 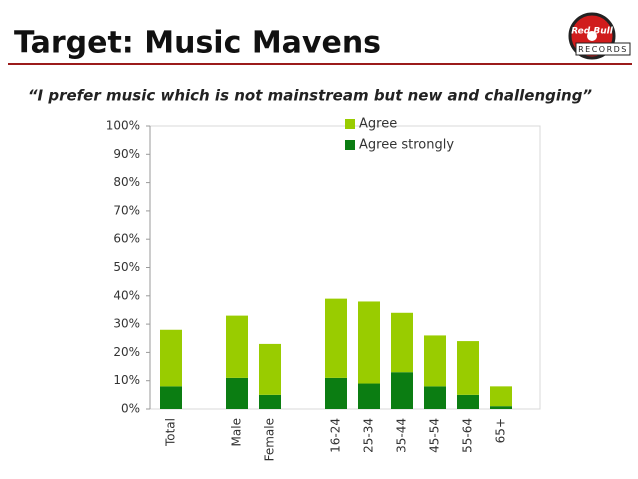 What do you see at coordinates (501, 430) in the screenshot?
I see `x-tick-label: 65+` at bounding box center [501, 430].